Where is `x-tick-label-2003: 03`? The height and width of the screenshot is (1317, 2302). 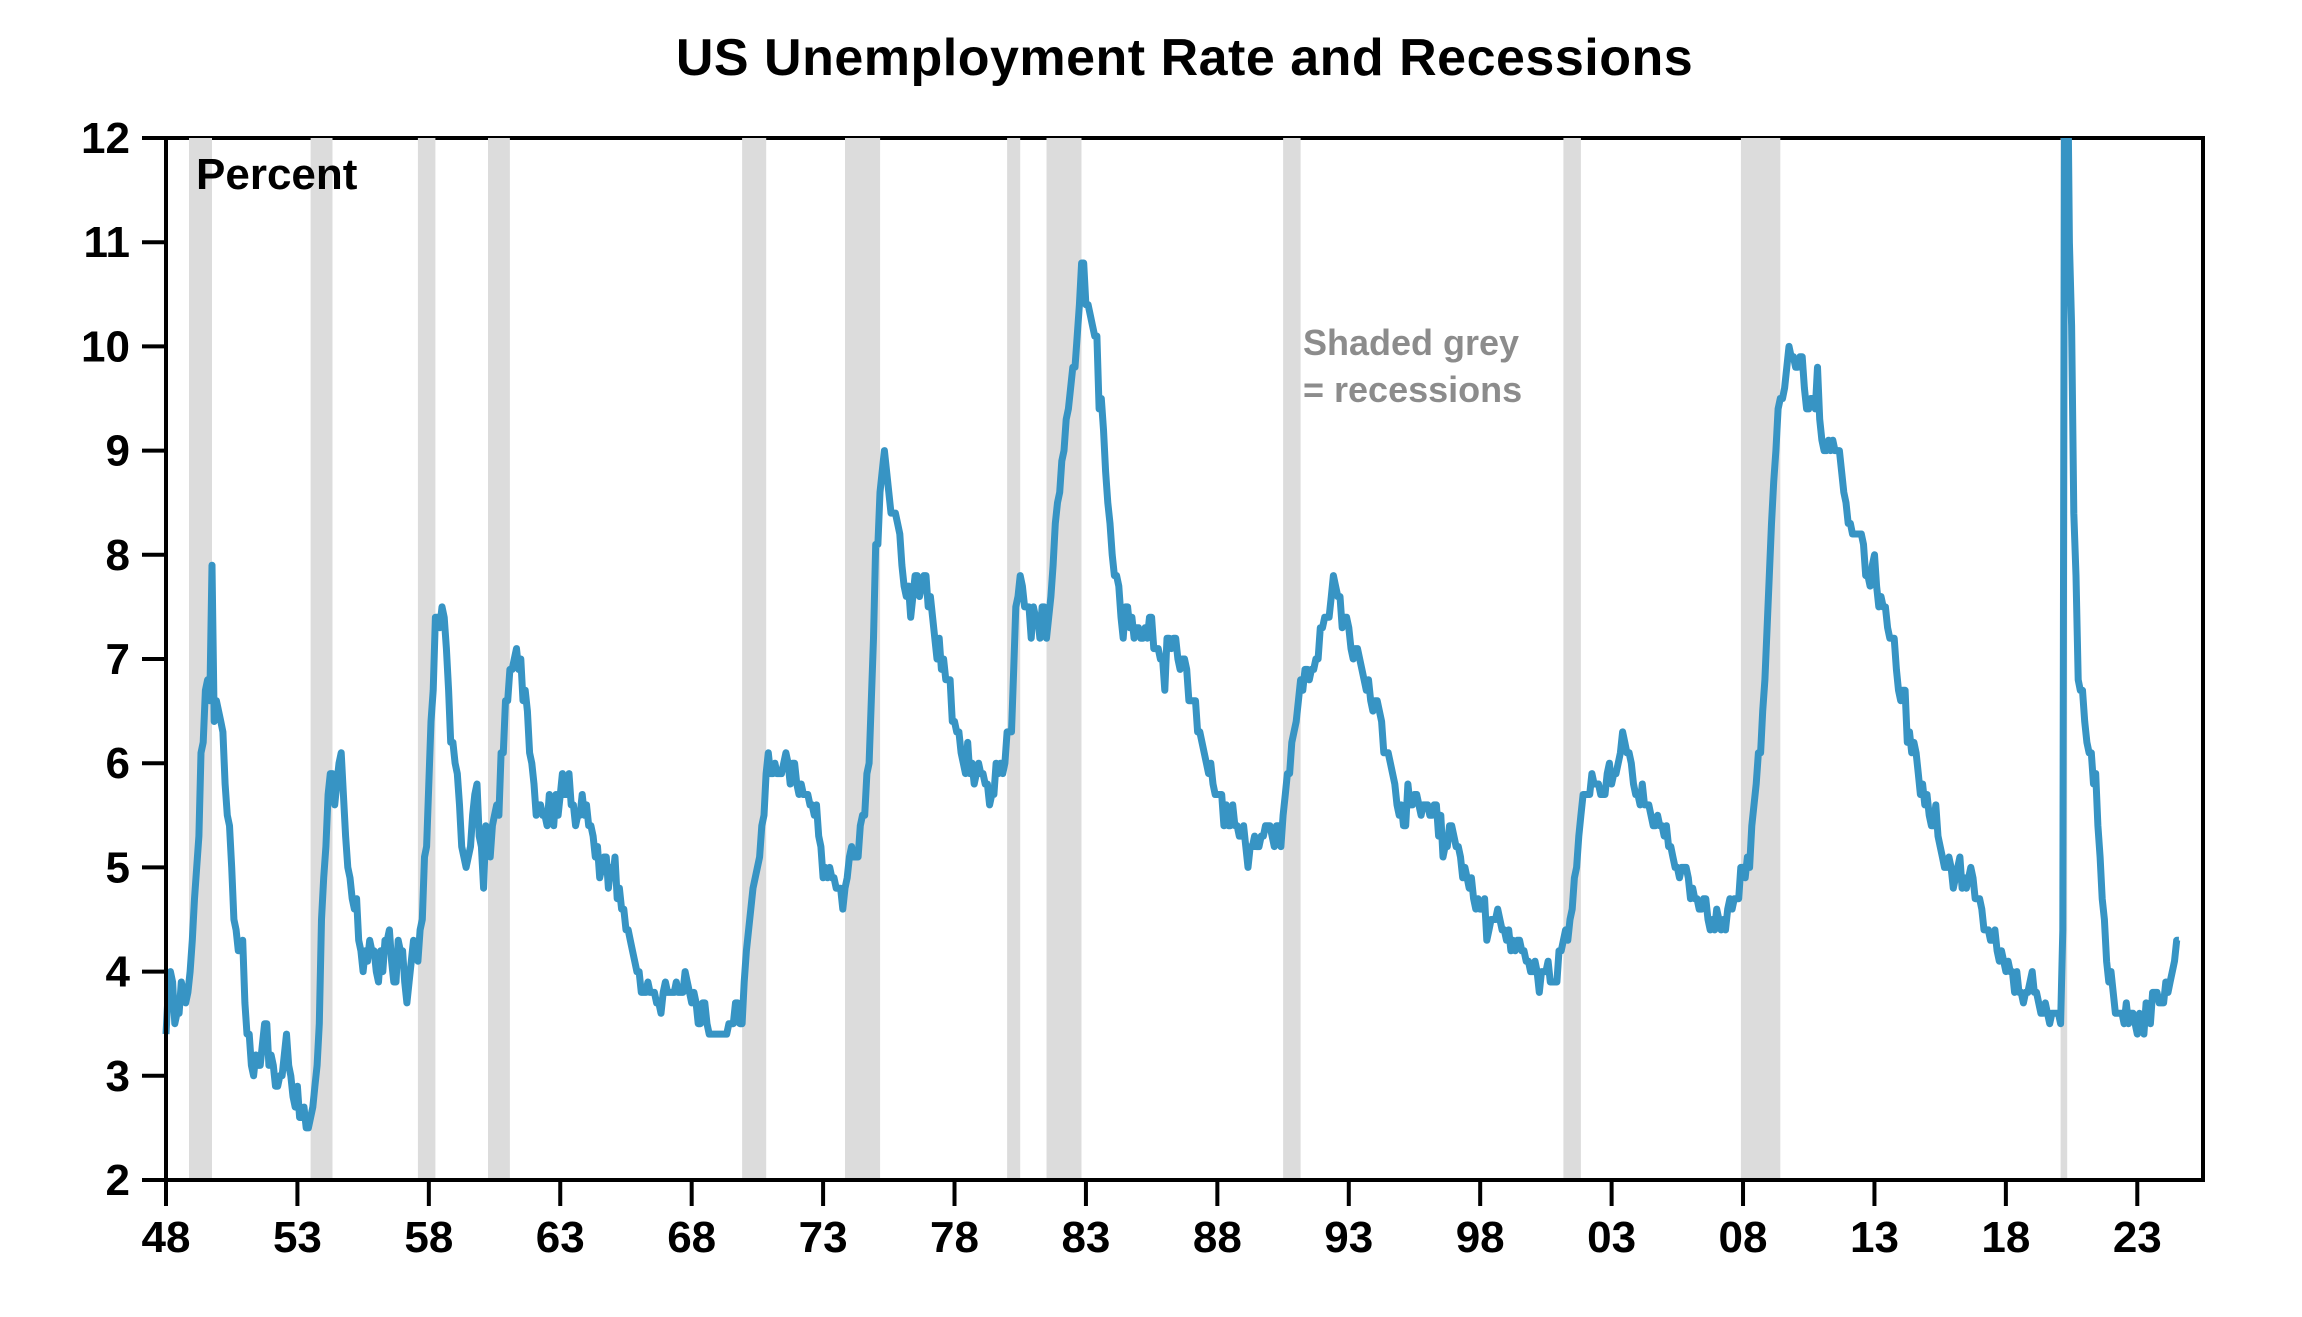 x-tick-label-2003: 03 is located at coordinates (1611, 1237).